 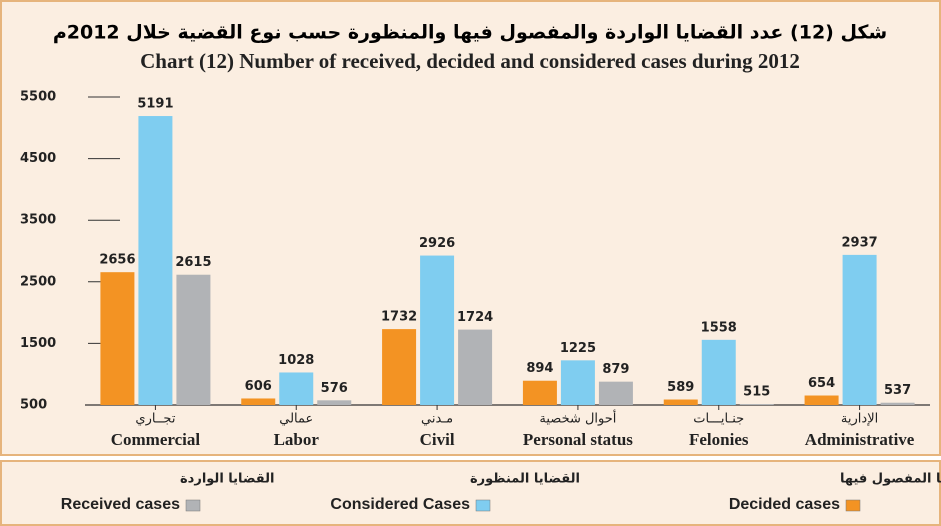 What do you see at coordinates (38, 158) in the screenshot?
I see `y-tick-label: 4500` at bounding box center [38, 158].